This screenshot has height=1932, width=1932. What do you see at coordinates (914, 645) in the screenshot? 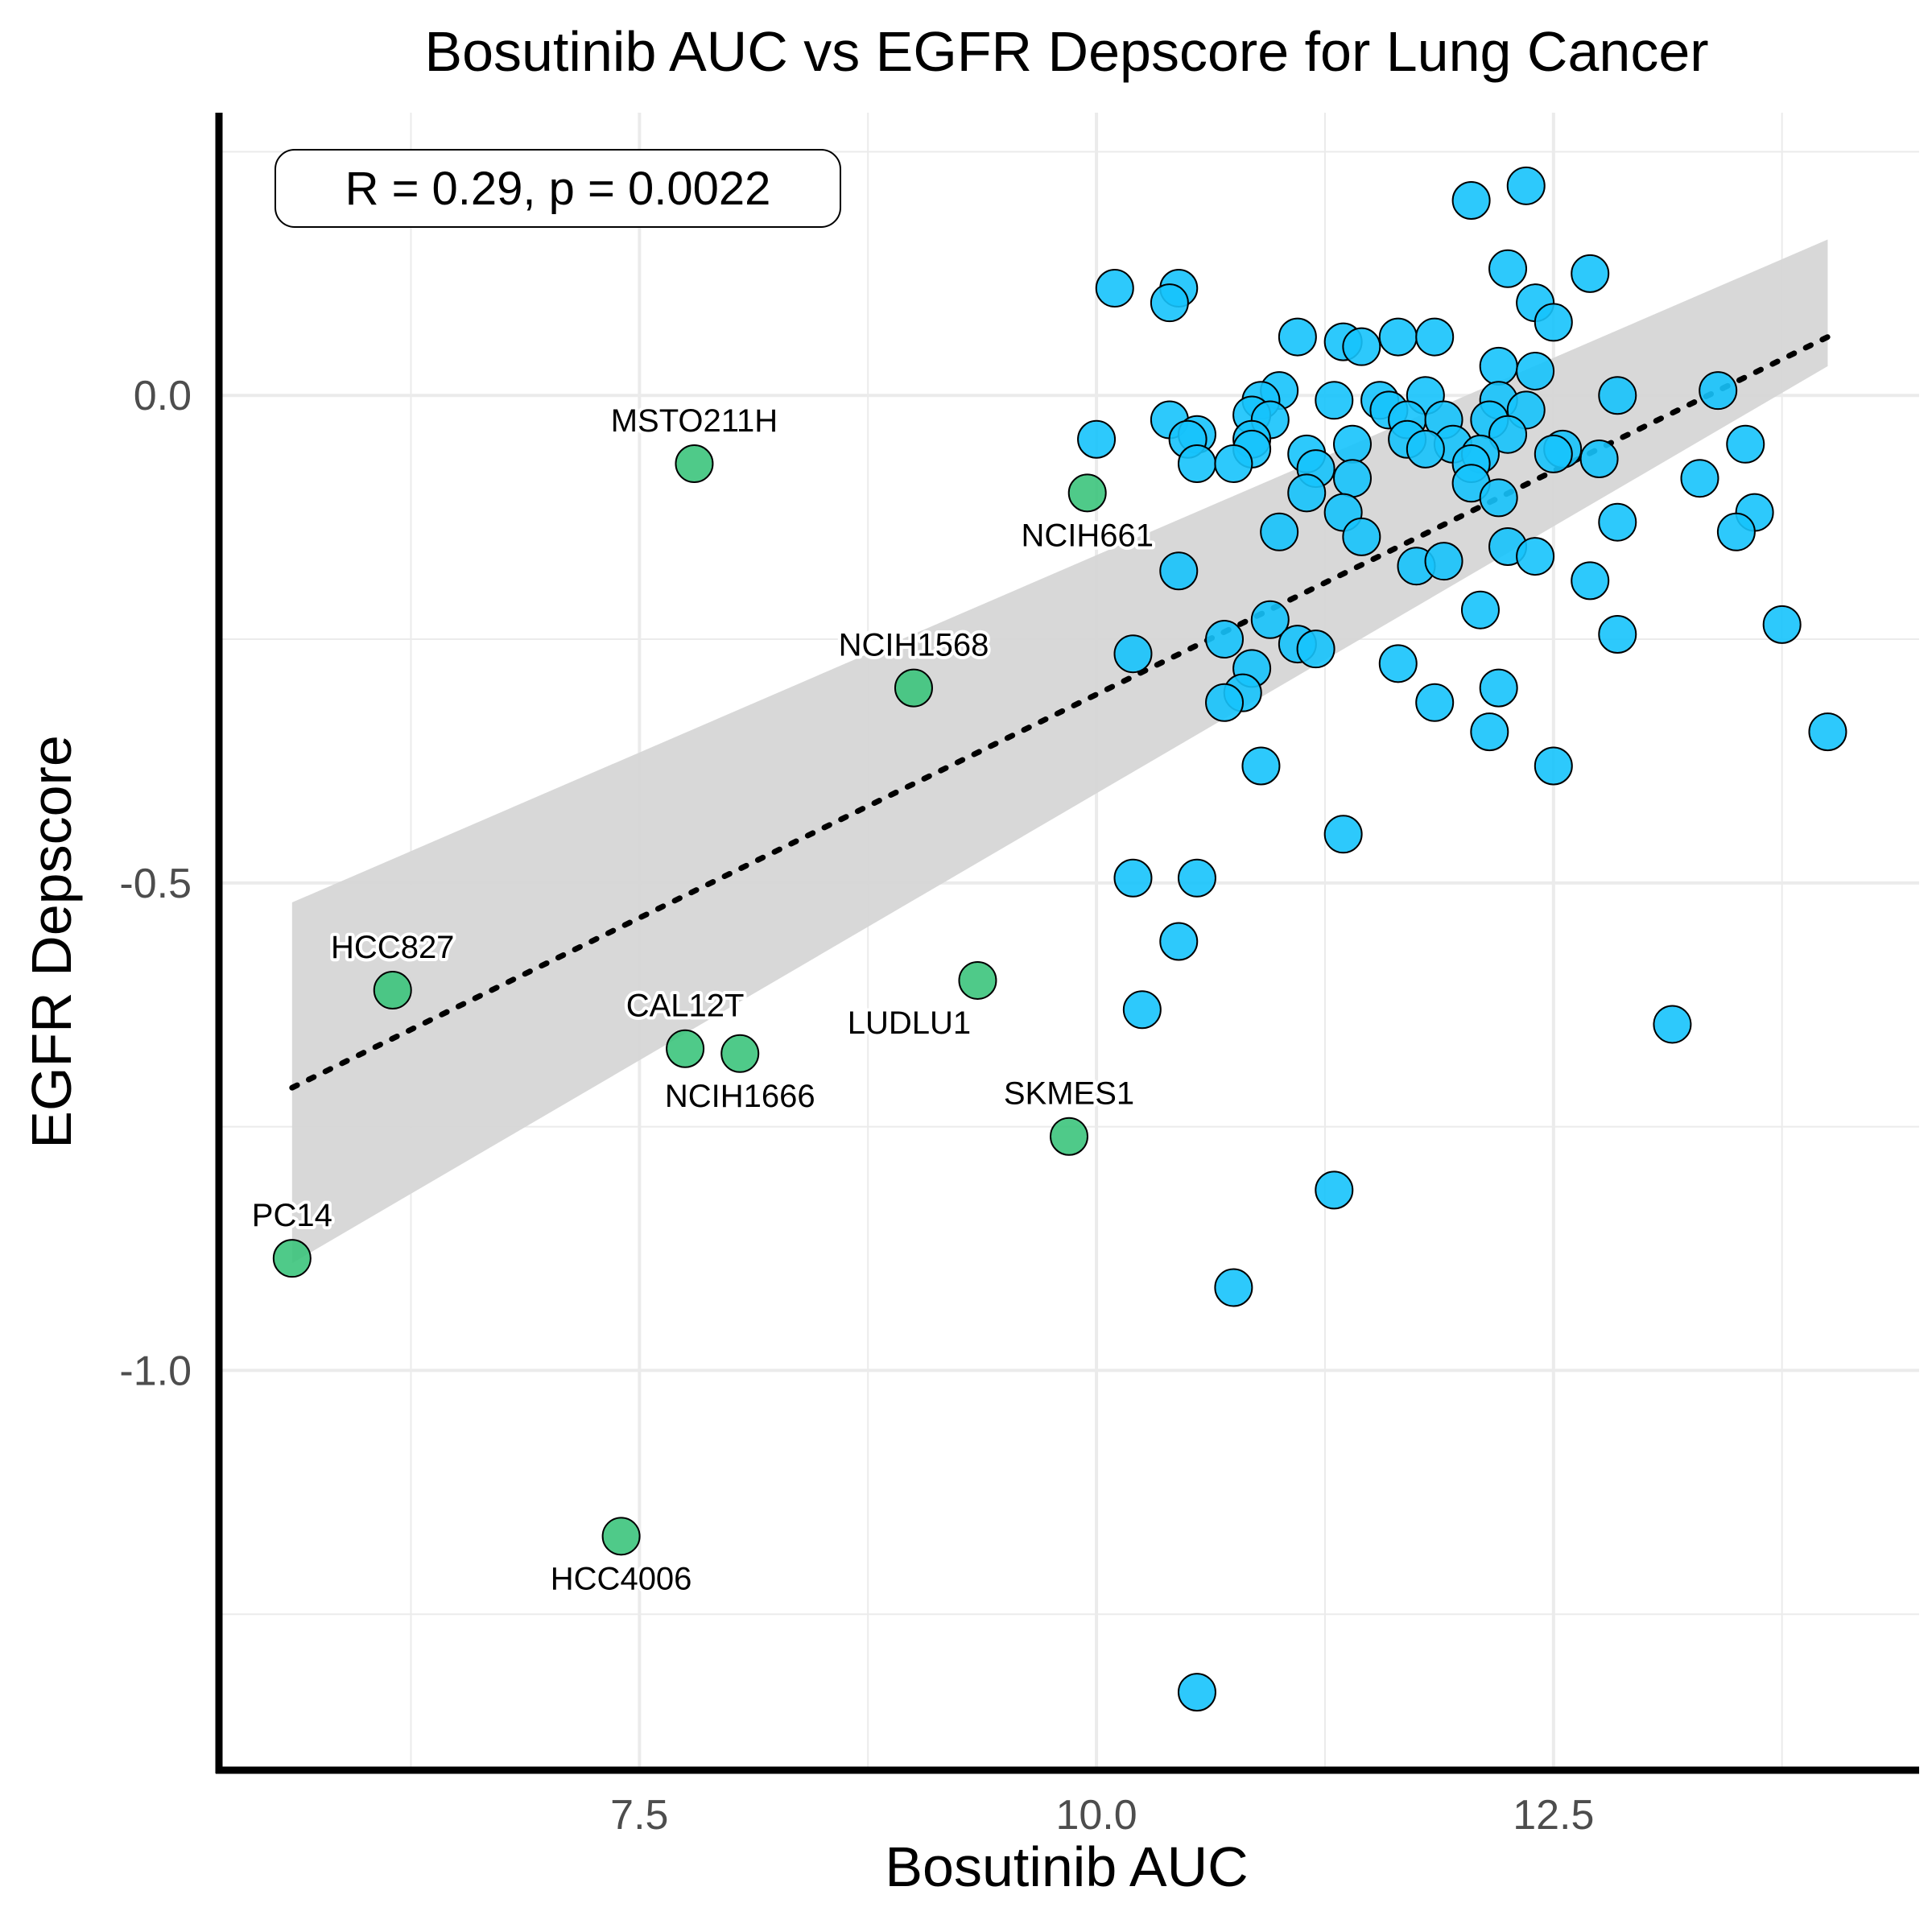
I see `point-label-halo: NCIH1568` at bounding box center [914, 645].